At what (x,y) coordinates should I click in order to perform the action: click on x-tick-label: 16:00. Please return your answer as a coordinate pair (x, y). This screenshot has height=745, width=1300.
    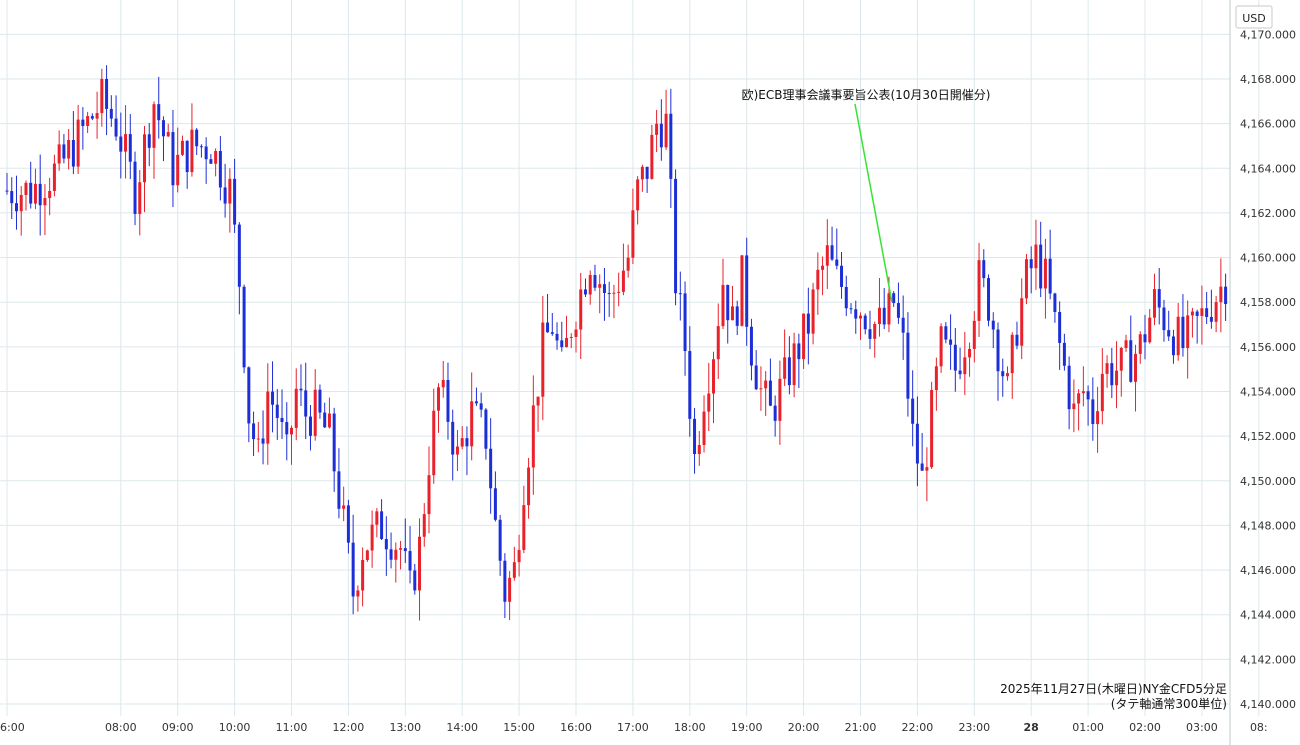
    Looking at the image, I should click on (576, 727).